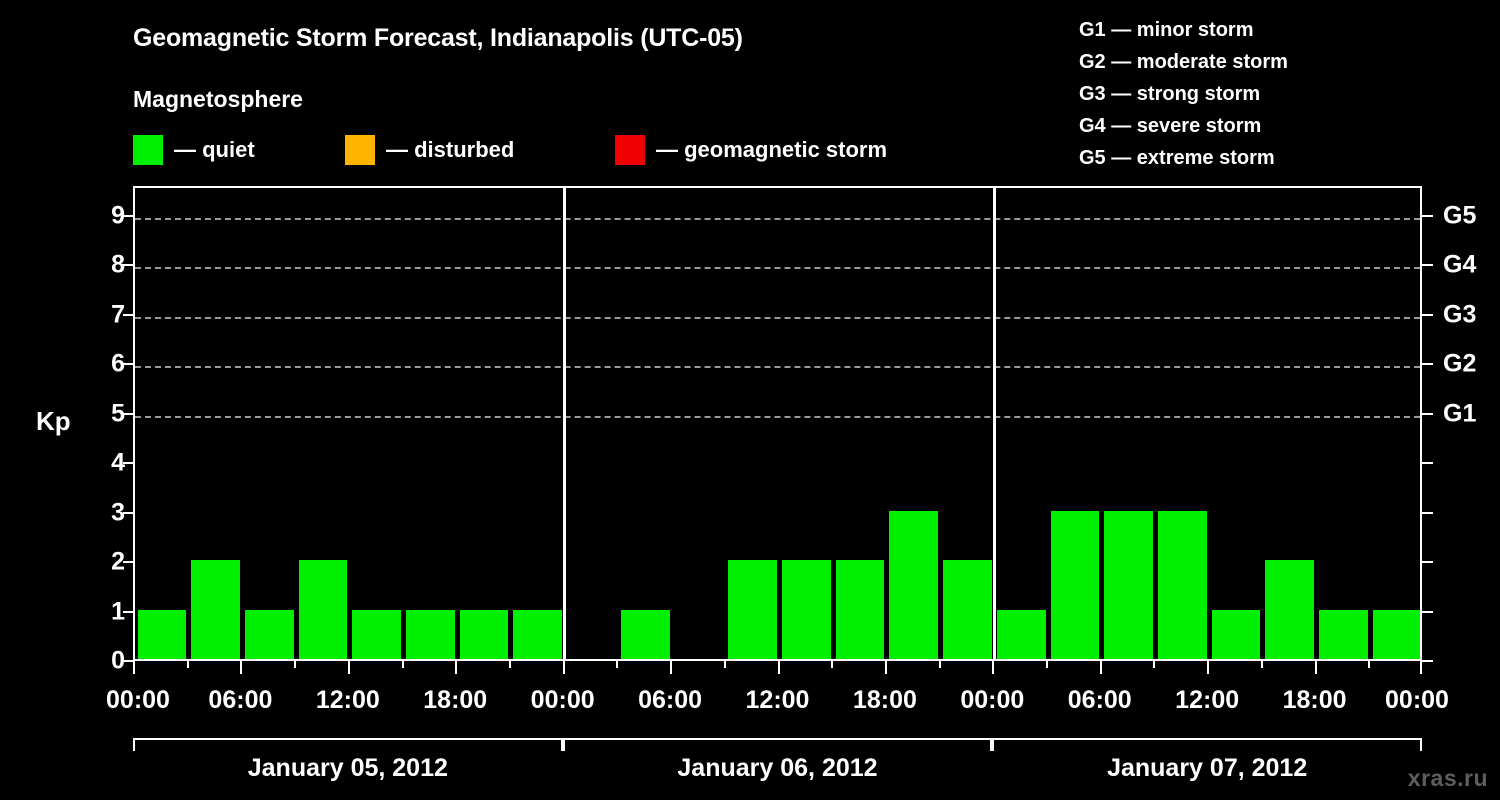  I want to click on x-tick-label-10: 12:00, so click(1207, 700).